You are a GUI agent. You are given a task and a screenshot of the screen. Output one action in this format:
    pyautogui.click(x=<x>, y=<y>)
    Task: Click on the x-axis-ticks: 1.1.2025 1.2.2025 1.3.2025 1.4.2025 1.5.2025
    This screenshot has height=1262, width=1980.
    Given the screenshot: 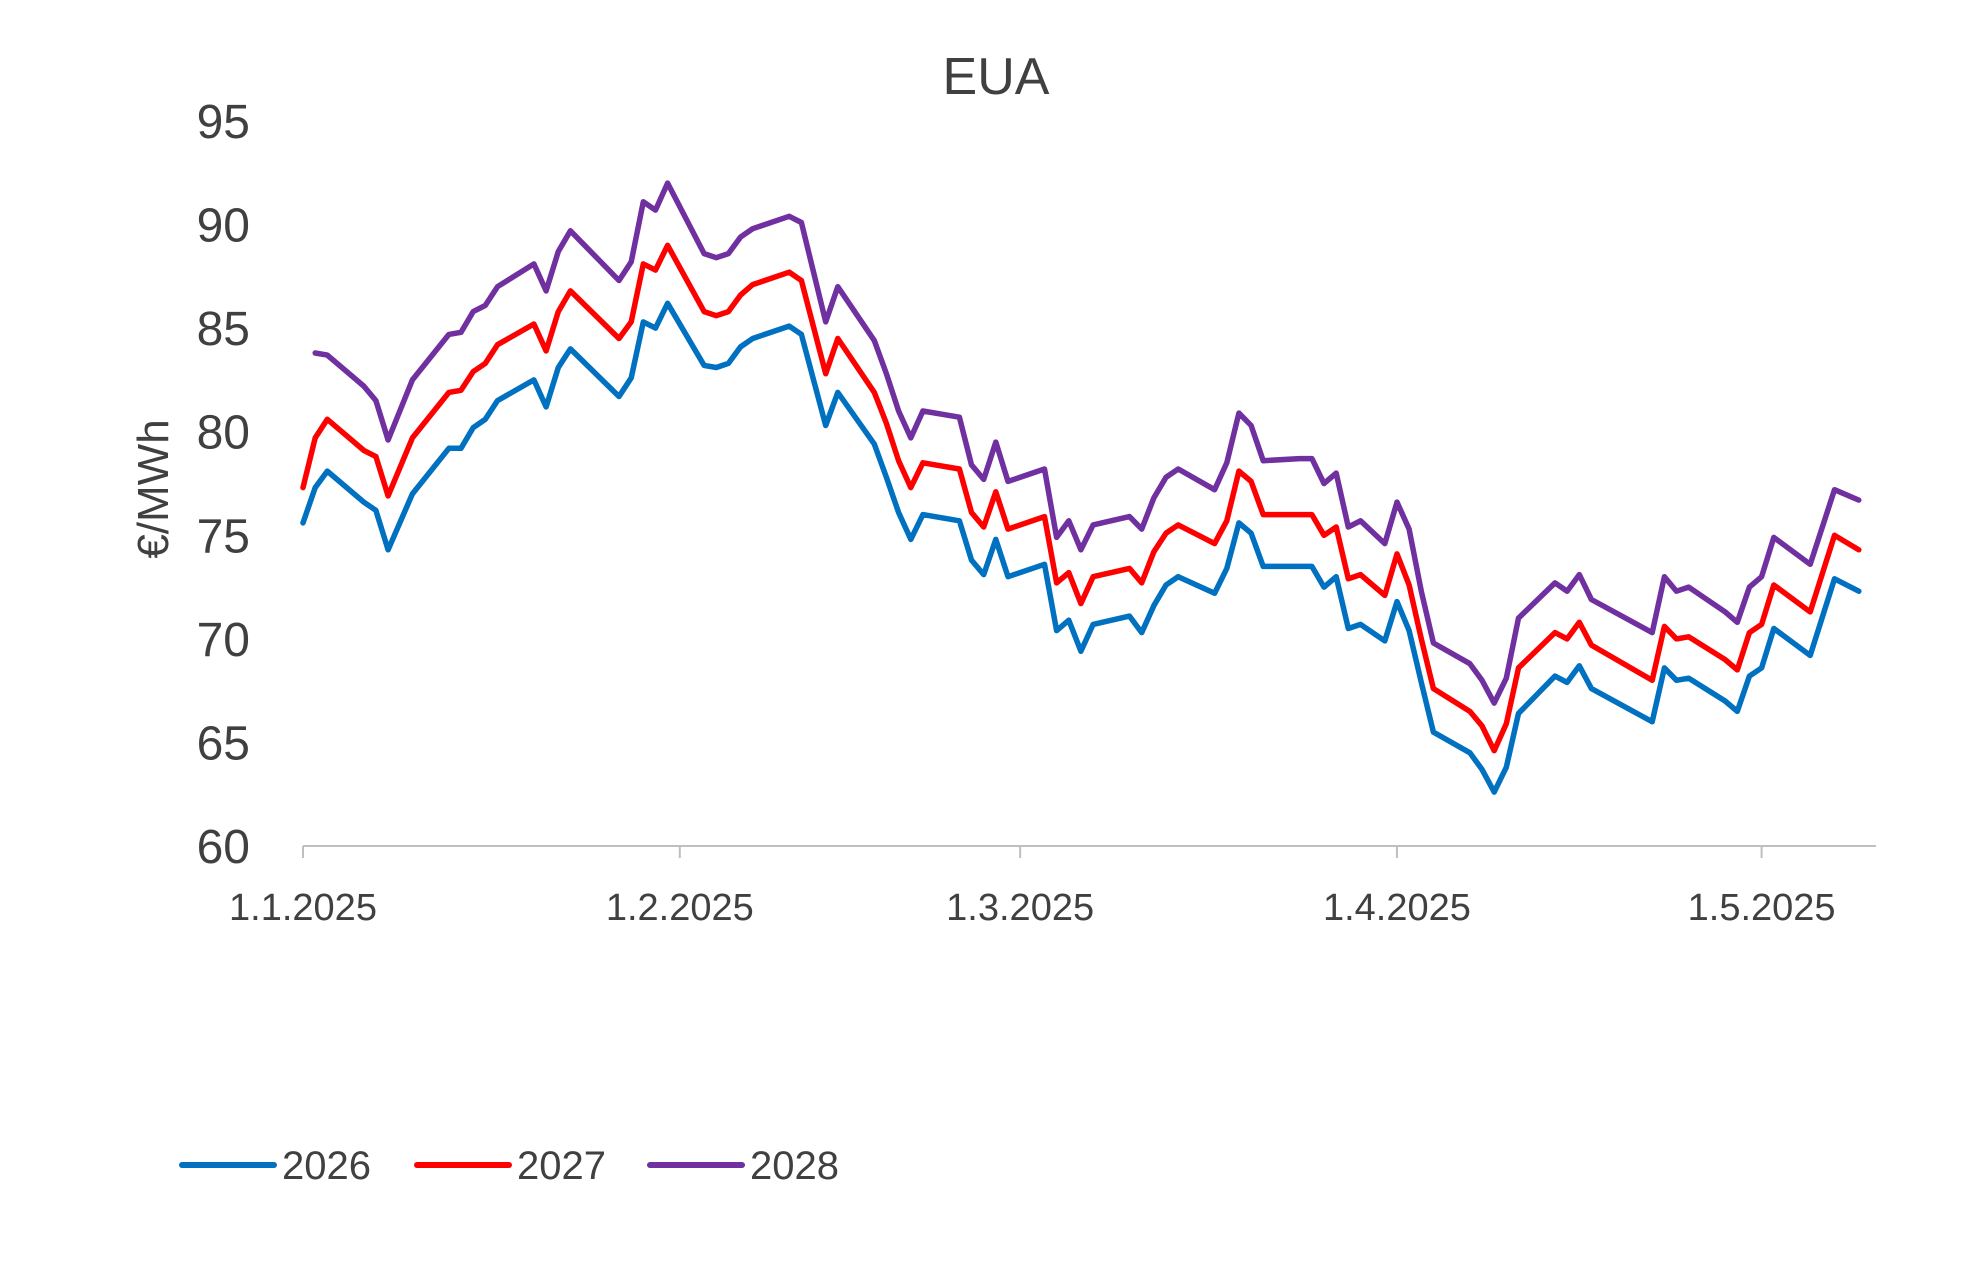 What is the action you would take?
    pyautogui.click(x=1032, y=887)
    